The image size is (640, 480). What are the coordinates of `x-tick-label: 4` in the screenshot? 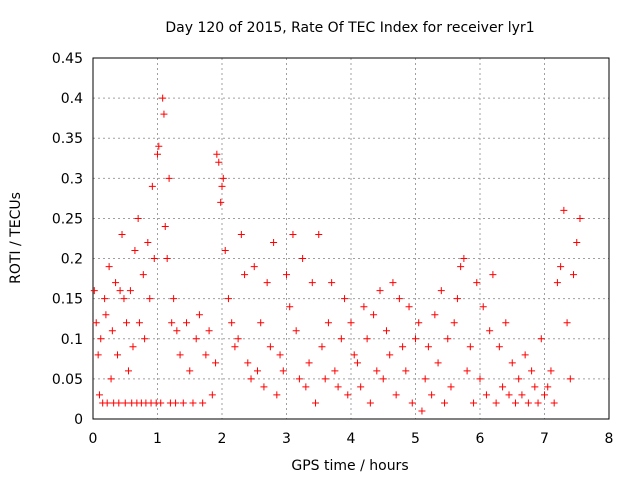 It's located at (351, 439).